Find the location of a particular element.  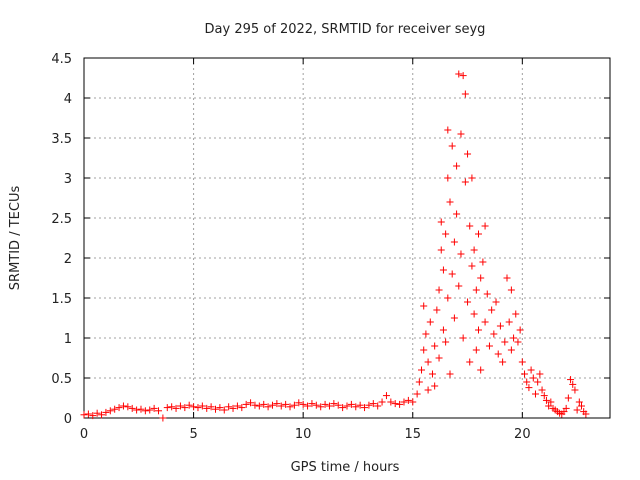

y-tick-labels: 0 0.5 1 1.5 2 2.5 3 3.5 4 4.5 is located at coordinates (61, 239).